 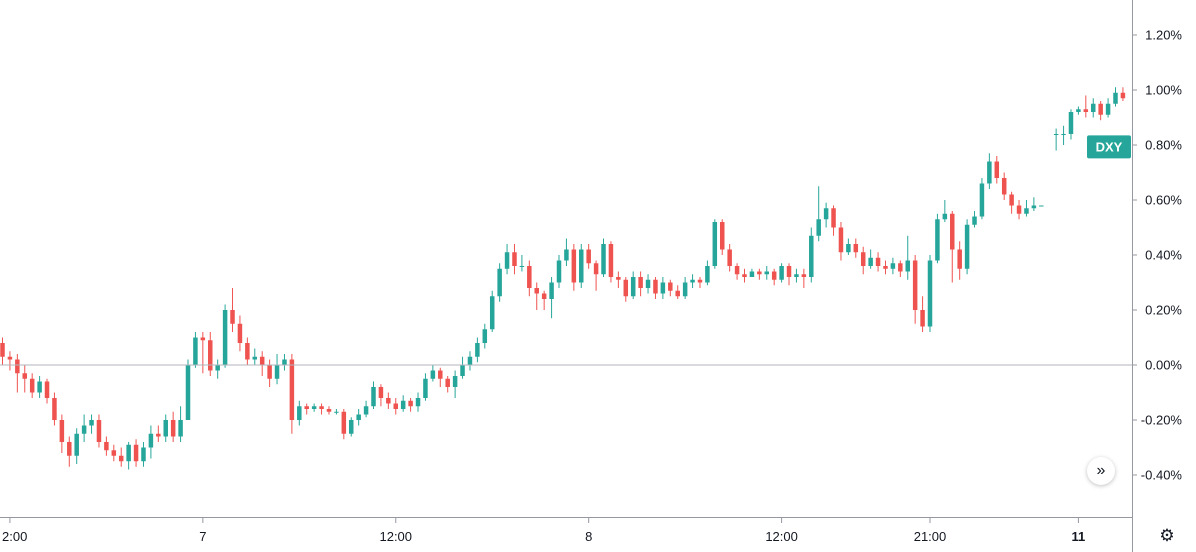 I want to click on y-tick-label: 0.40%, so click(x=1163, y=255).